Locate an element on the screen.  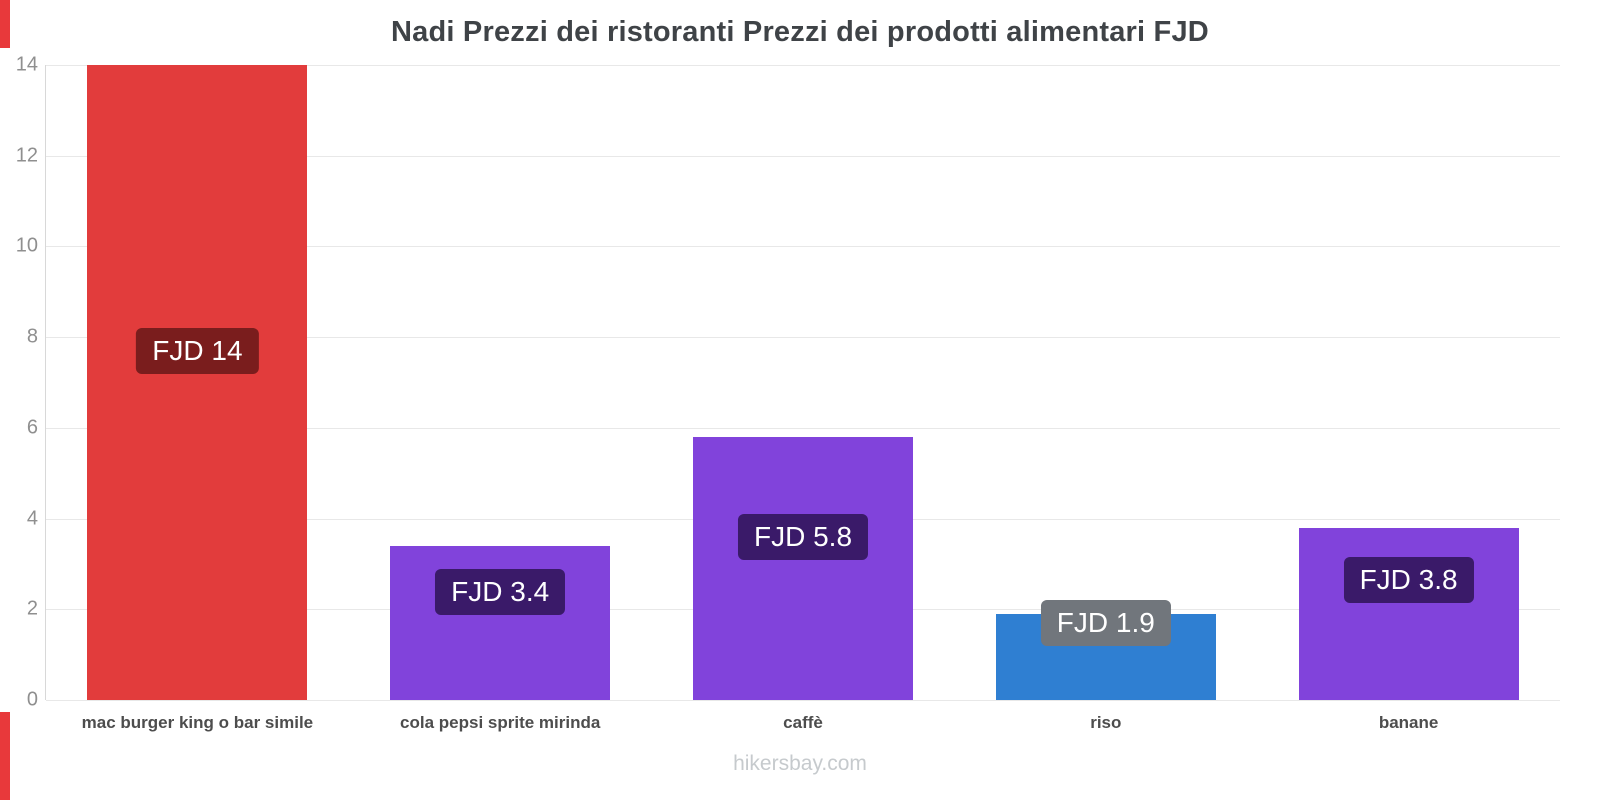
bar-value-label: FJD 14 is located at coordinates (197, 351).